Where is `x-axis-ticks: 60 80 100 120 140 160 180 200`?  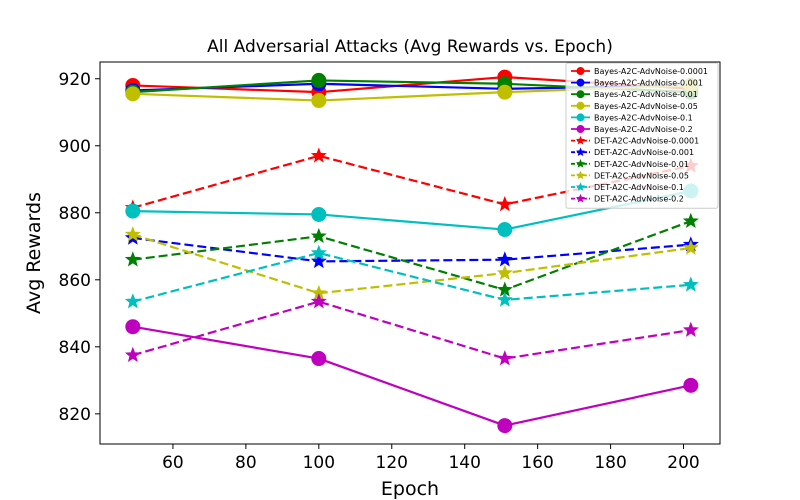 x-axis-ticks: 60 80 100 120 140 160 180 200 is located at coordinates (431, 458).